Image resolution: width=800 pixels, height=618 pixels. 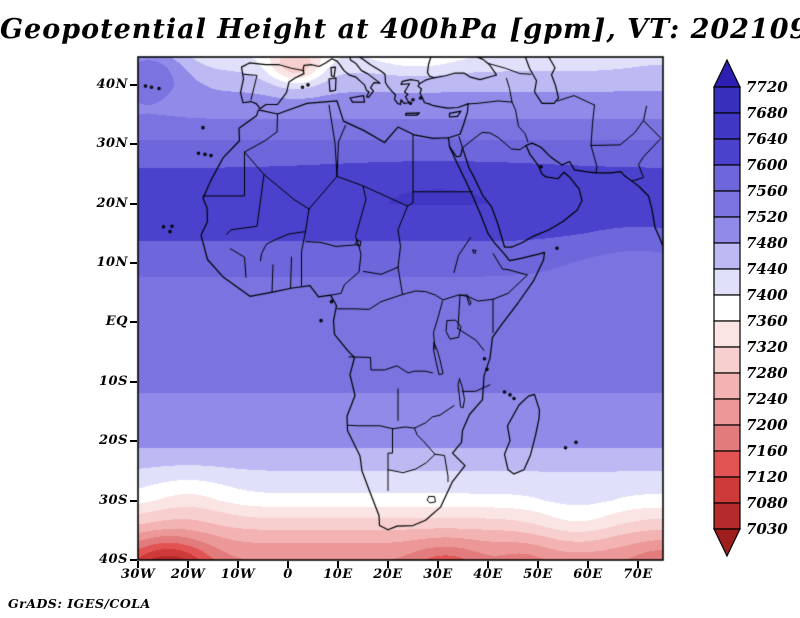 What do you see at coordinates (338, 574) in the screenshot?
I see `x-axis-label: 10E` at bounding box center [338, 574].